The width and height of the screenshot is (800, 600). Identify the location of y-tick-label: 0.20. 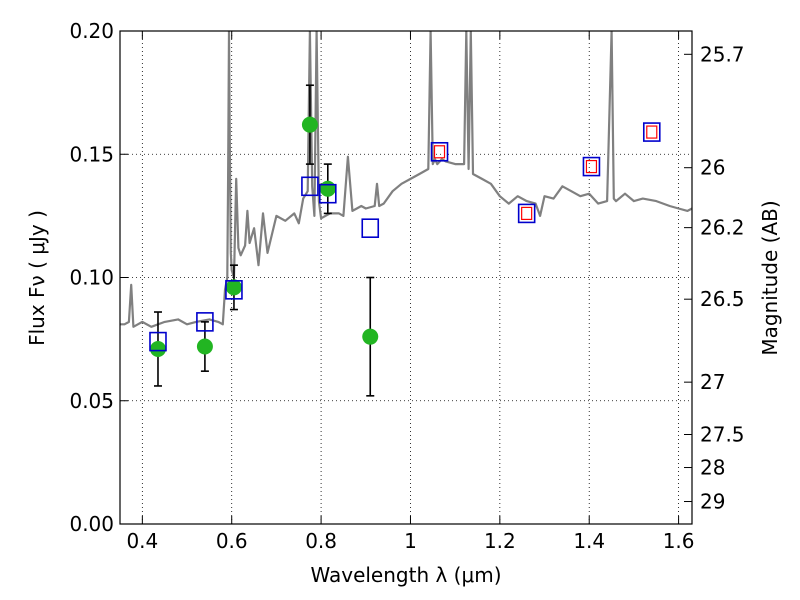
(91, 31).